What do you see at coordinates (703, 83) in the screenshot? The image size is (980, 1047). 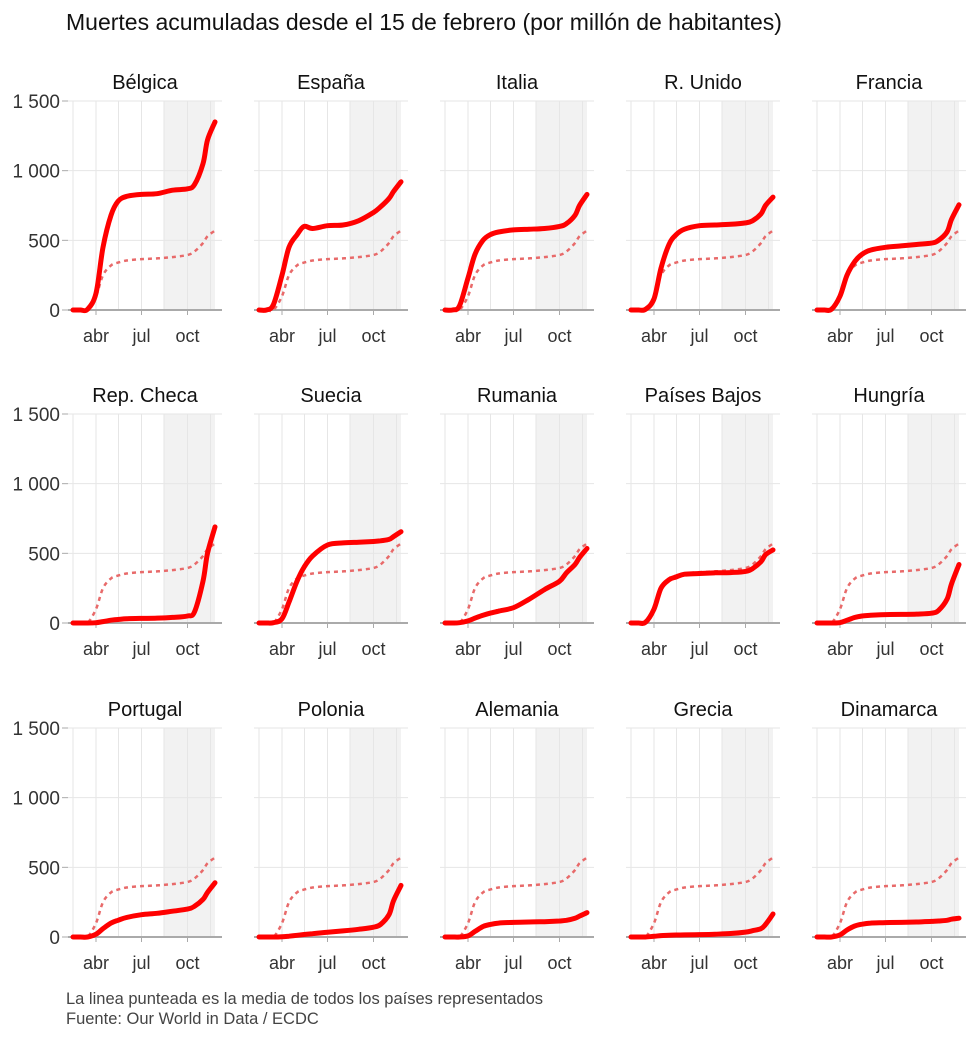 I see `panel-title: R. Unido` at bounding box center [703, 83].